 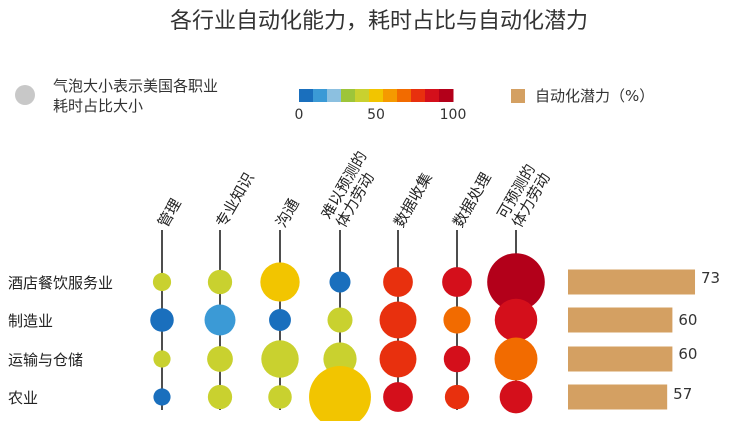 I want to click on column-label: 可预测的体力劳动, so click(x=523, y=195).